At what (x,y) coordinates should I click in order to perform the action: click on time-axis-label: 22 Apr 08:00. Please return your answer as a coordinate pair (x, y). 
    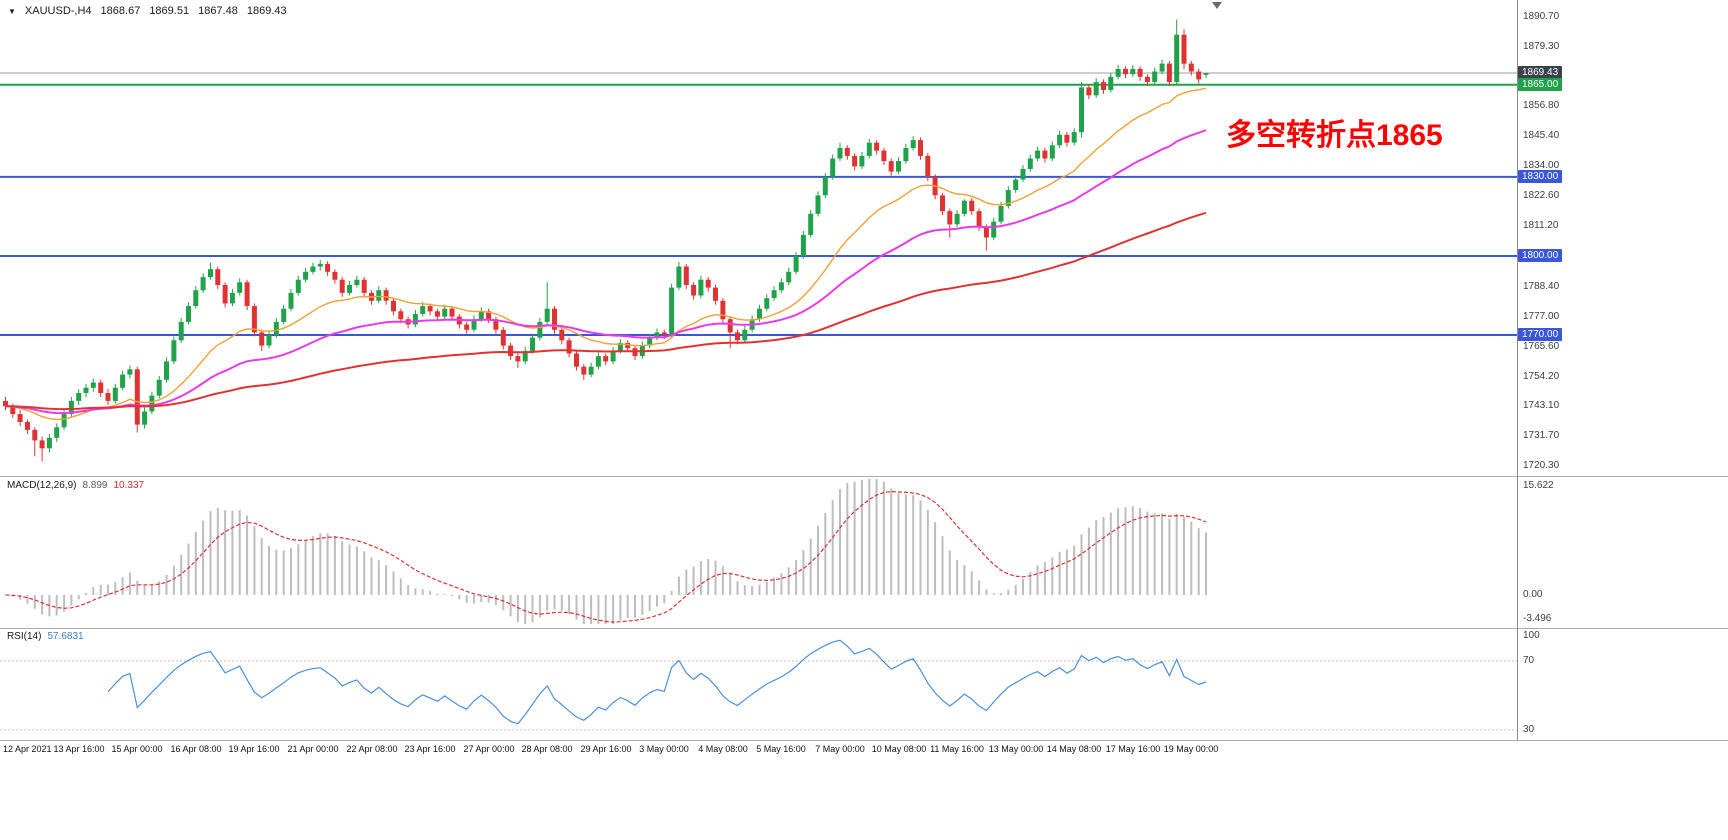
    Looking at the image, I should click on (372, 749).